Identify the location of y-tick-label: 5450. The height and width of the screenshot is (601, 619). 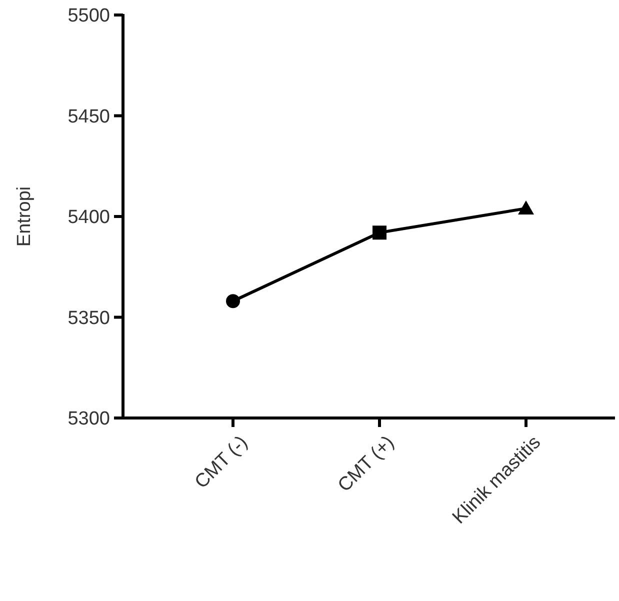
(89, 117).